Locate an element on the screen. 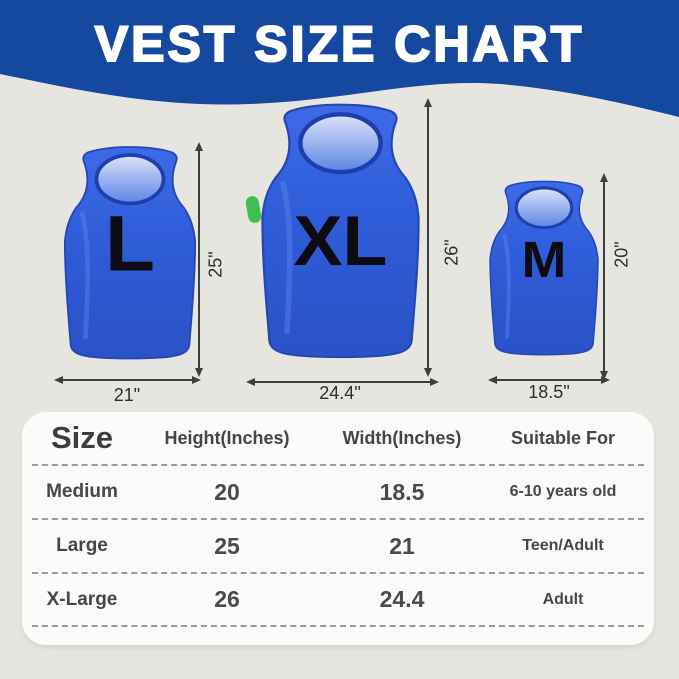 The height and width of the screenshot is (679, 679). vest-x-large-letter: XL is located at coordinates (340, 241).